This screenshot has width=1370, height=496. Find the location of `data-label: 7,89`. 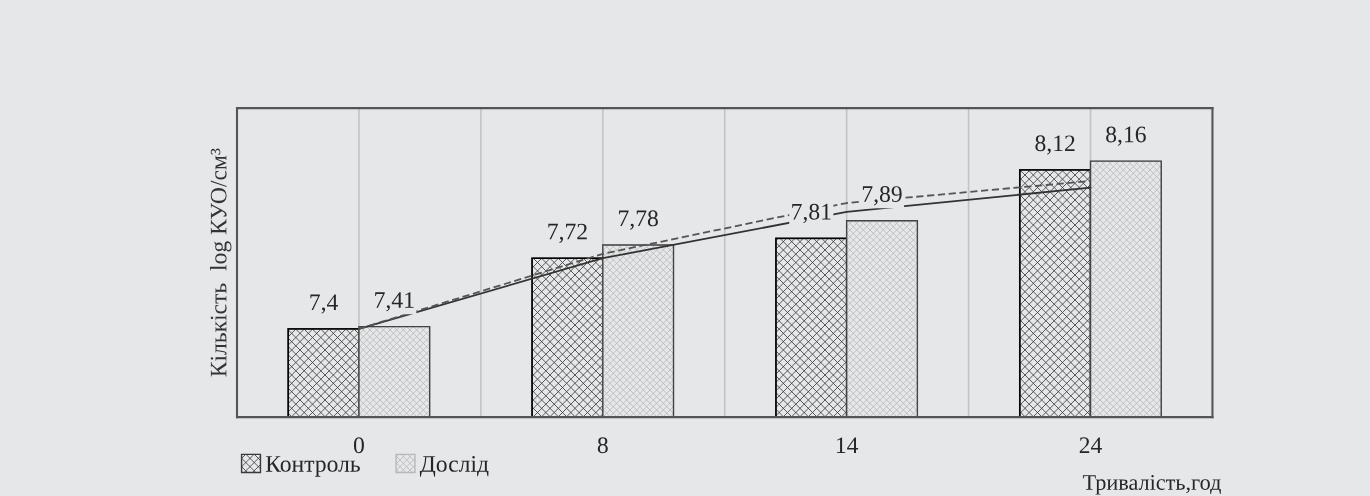

data-label: 7,89 is located at coordinates (882, 196).